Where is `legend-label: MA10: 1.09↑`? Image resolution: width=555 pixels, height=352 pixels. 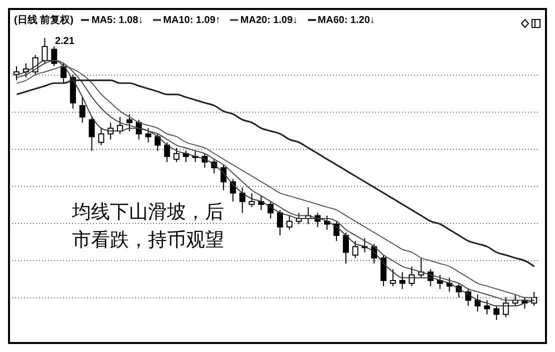 legend-label: MA10: 1.09↑ is located at coordinates (191, 20).